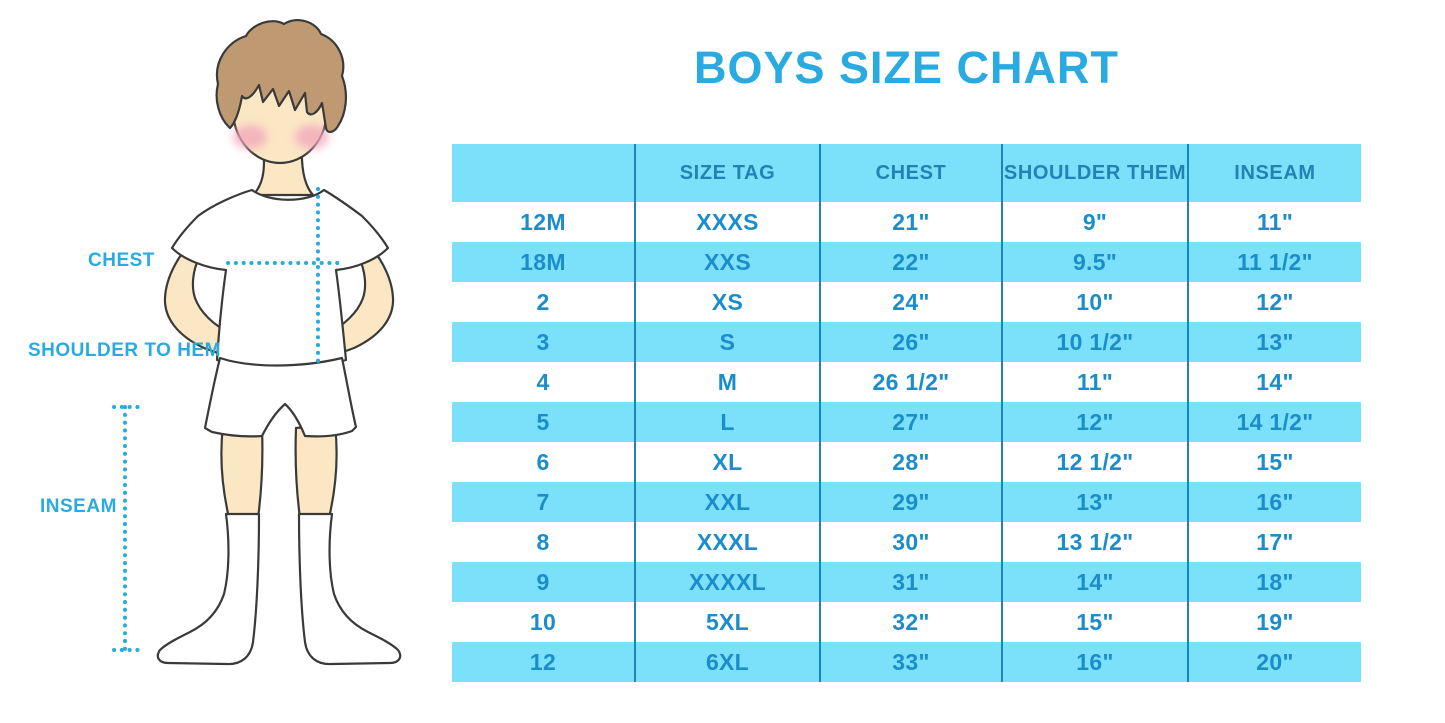 Image resolution: width=1445 pixels, height=723 pixels. What do you see at coordinates (1094, 262) in the screenshot?
I see `table-cell: 9.5"` at bounding box center [1094, 262].